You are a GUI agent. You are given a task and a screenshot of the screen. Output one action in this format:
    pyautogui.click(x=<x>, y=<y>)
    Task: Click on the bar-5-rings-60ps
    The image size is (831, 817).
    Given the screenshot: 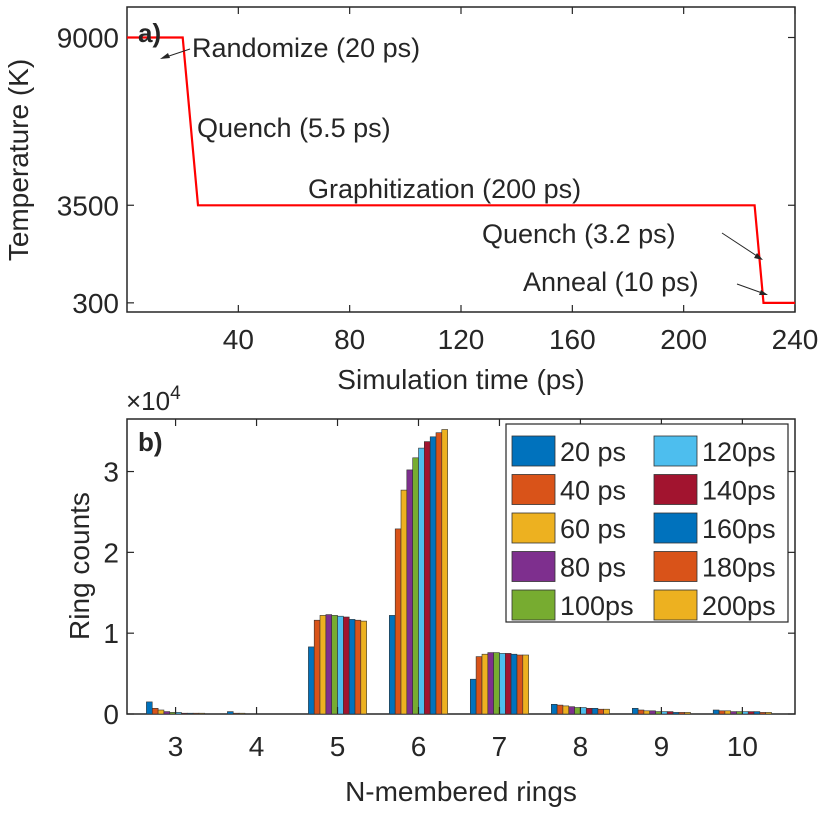 What is the action you would take?
    pyautogui.click(x=323, y=665)
    